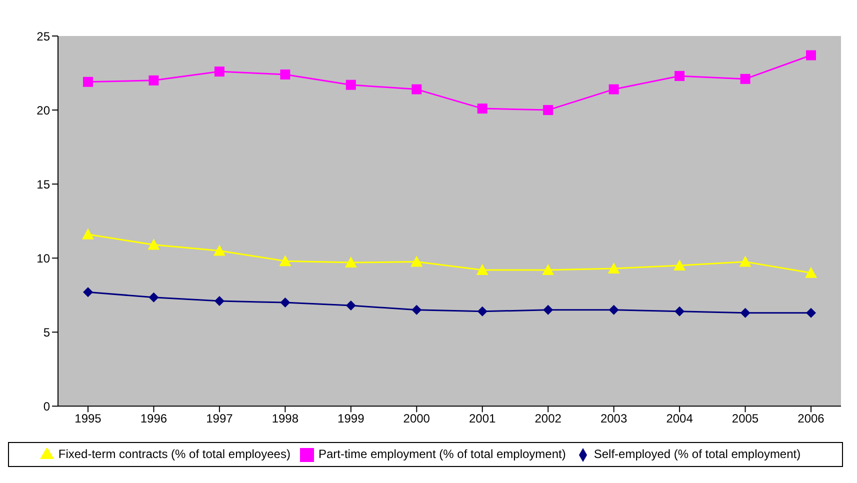 The width and height of the screenshot is (857, 483). What do you see at coordinates (614, 419) in the screenshot?
I see `x-tick-label: 2003` at bounding box center [614, 419].